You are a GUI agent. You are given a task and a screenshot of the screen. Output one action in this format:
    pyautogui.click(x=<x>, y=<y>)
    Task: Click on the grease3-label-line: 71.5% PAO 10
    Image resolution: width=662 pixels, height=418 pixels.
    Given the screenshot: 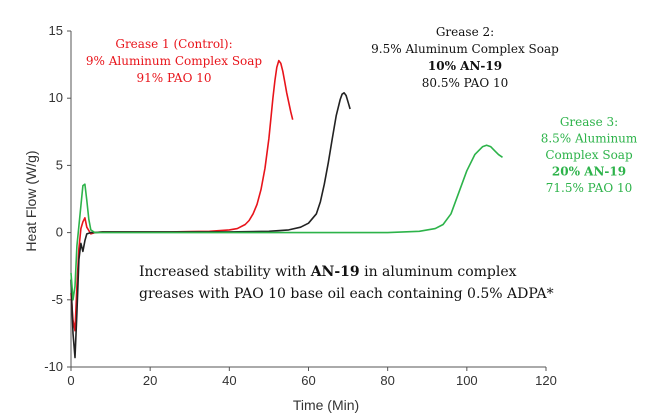 What is the action you would take?
    pyautogui.click(x=589, y=188)
    